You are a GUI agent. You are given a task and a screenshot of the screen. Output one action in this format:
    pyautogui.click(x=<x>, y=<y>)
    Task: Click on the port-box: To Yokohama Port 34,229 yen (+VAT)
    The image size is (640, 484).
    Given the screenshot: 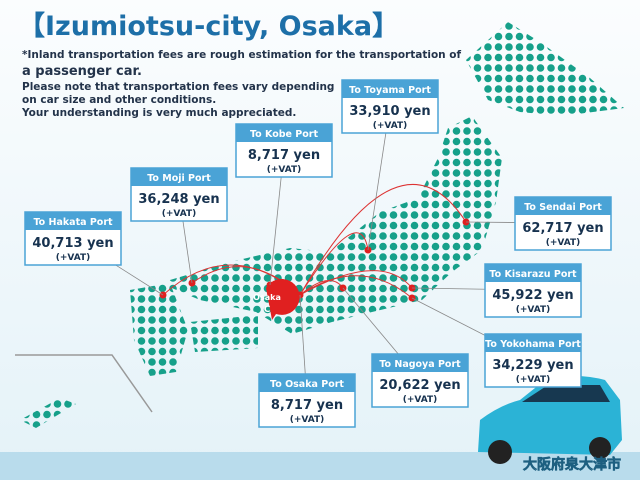 What is the action you would take?
    pyautogui.click(x=533, y=360)
    